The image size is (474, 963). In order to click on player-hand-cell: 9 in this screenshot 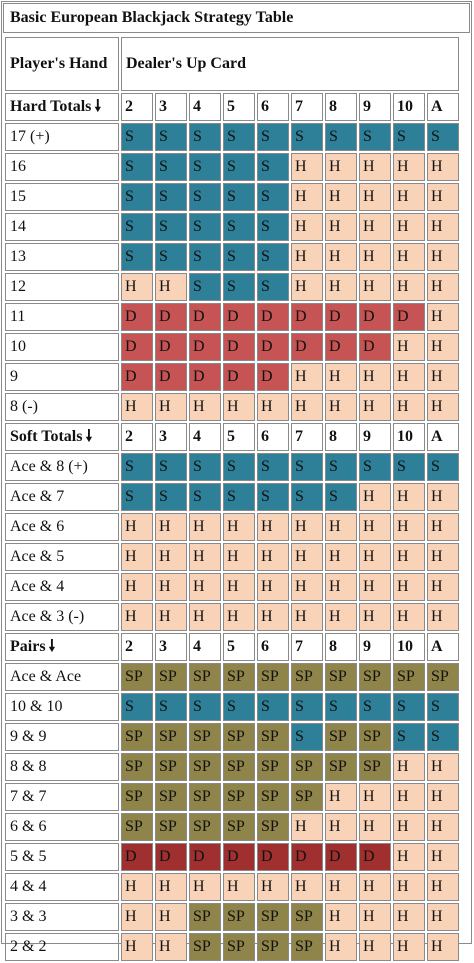, I will do `click(62, 377)`.